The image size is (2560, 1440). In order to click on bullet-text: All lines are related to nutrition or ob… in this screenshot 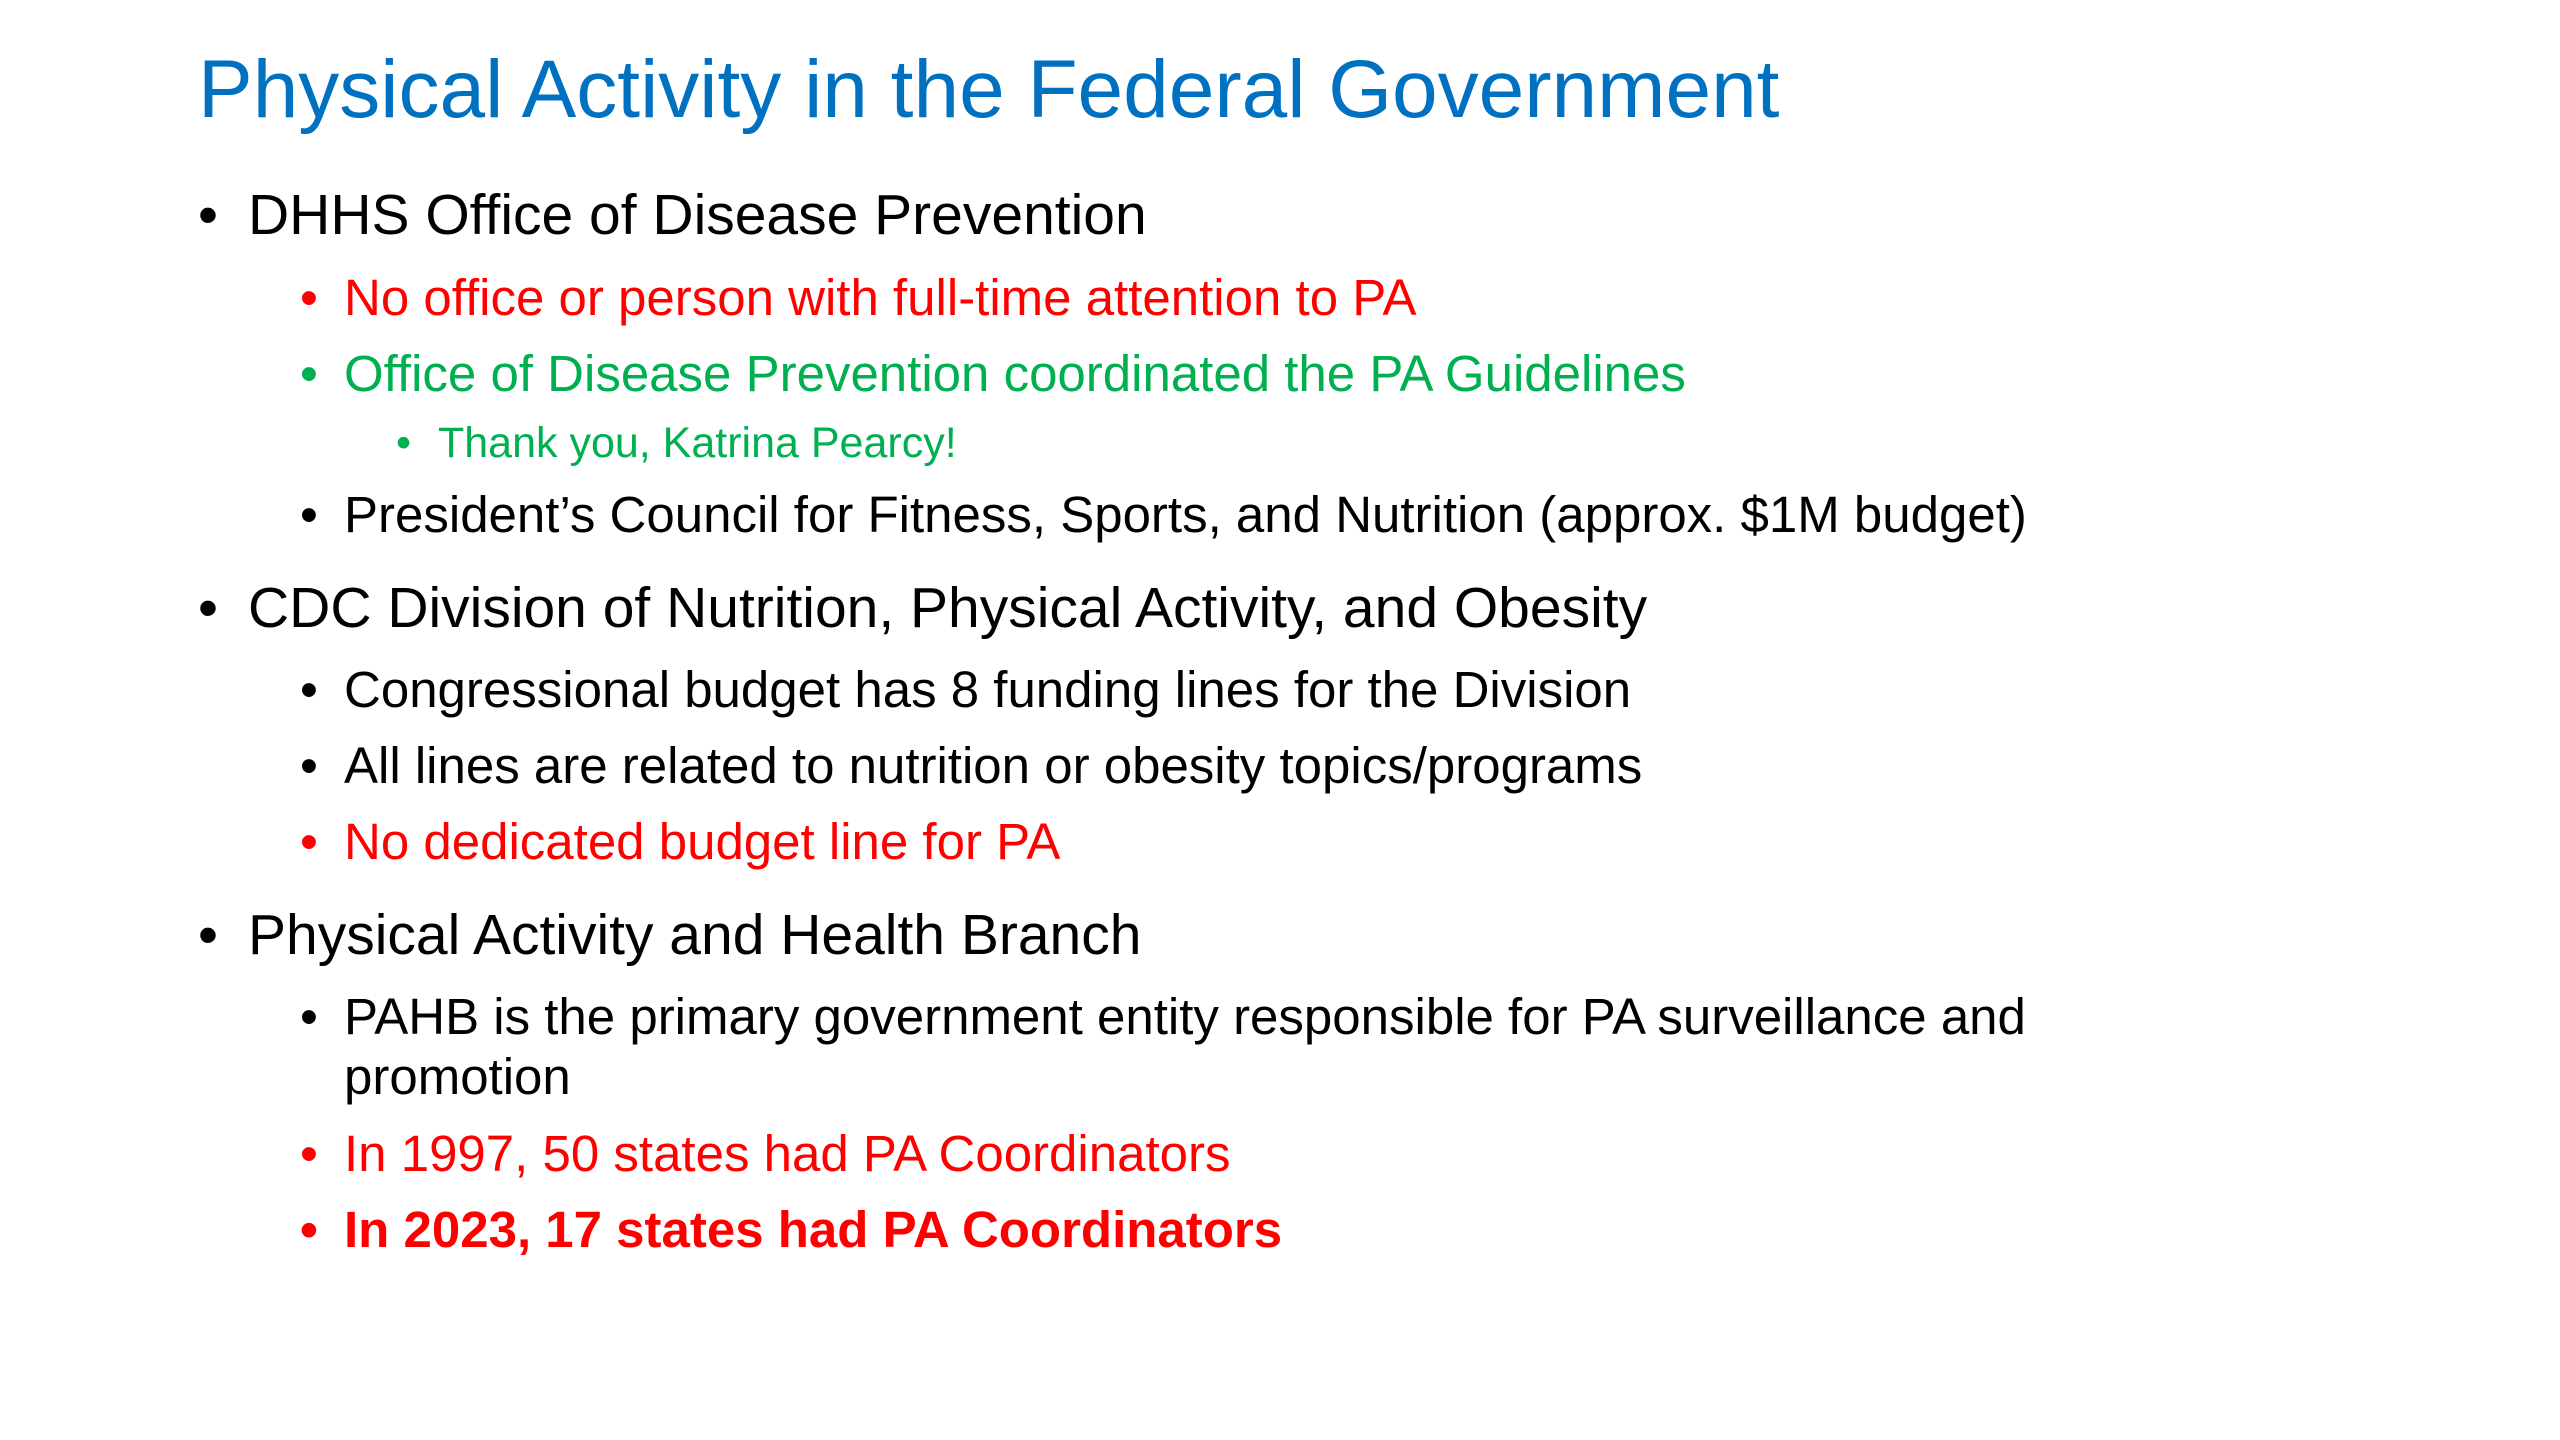, I will do `click(993, 765)`.